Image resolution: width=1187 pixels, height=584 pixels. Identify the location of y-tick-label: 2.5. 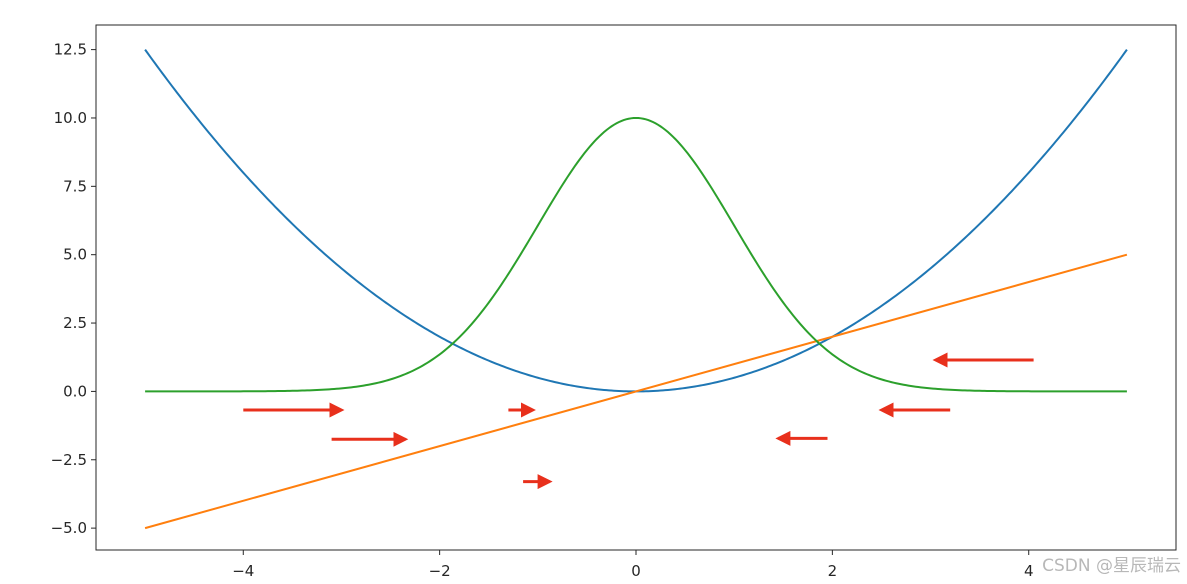
(75, 323).